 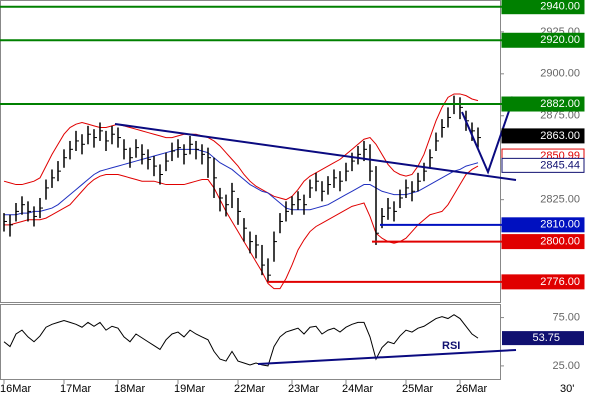 What do you see at coordinates (76, 389) in the screenshot?
I see `x-tick-label: 17Mar` at bounding box center [76, 389].